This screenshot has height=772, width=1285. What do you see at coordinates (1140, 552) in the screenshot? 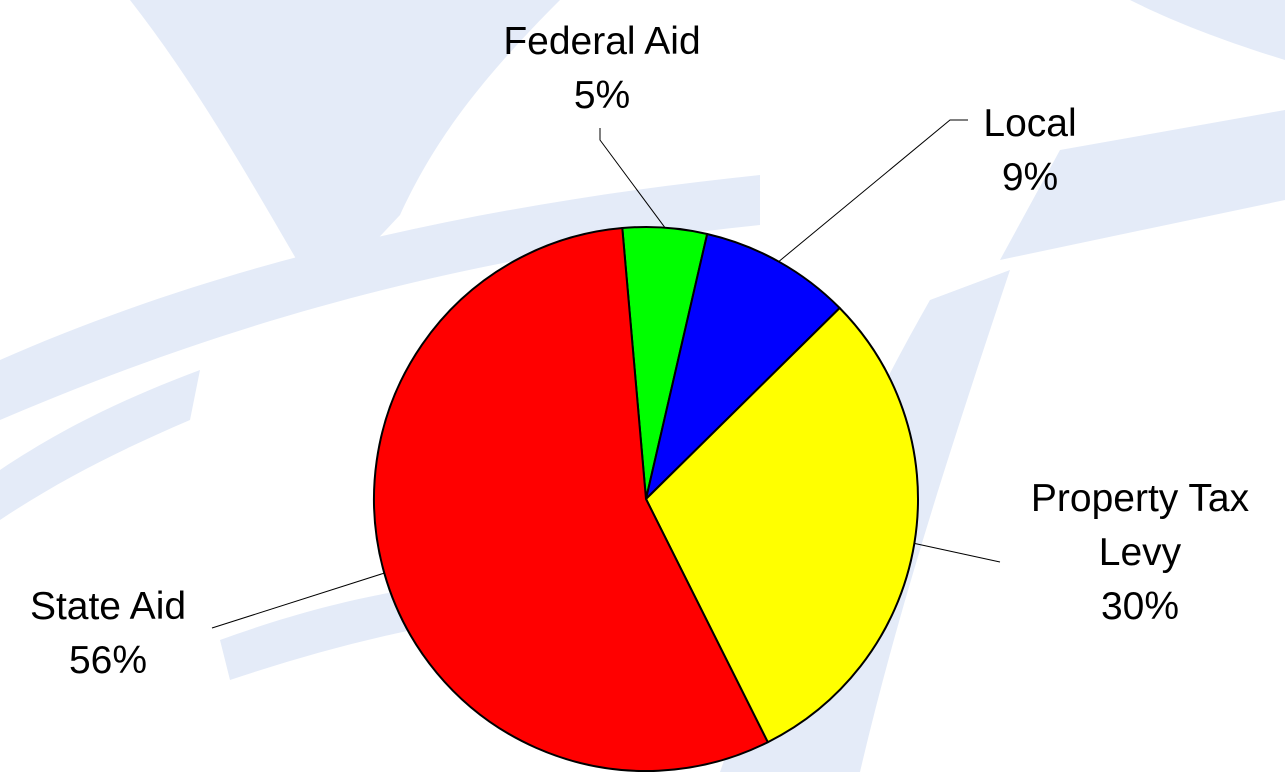
I see `slice-label-property-tax-levy: Levy` at bounding box center [1140, 552].